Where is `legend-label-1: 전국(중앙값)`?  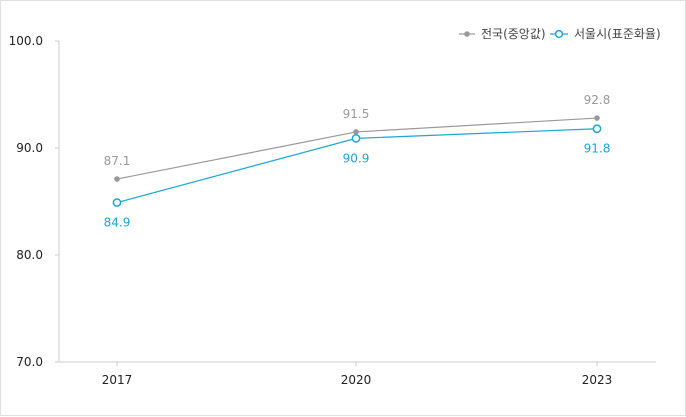 legend-label-1: 전국(중앙값) is located at coordinates (513, 34).